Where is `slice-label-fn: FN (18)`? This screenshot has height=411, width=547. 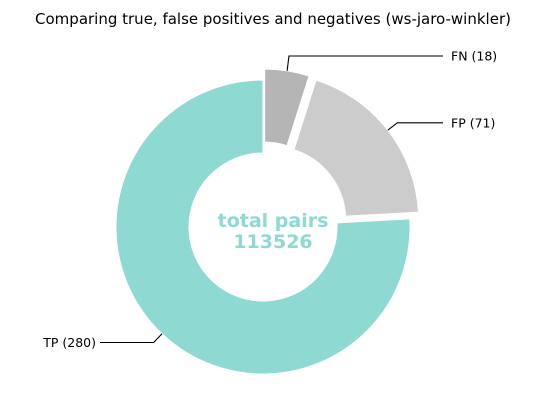 slice-label-fn: FN (18) is located at coordinates (474, 56).